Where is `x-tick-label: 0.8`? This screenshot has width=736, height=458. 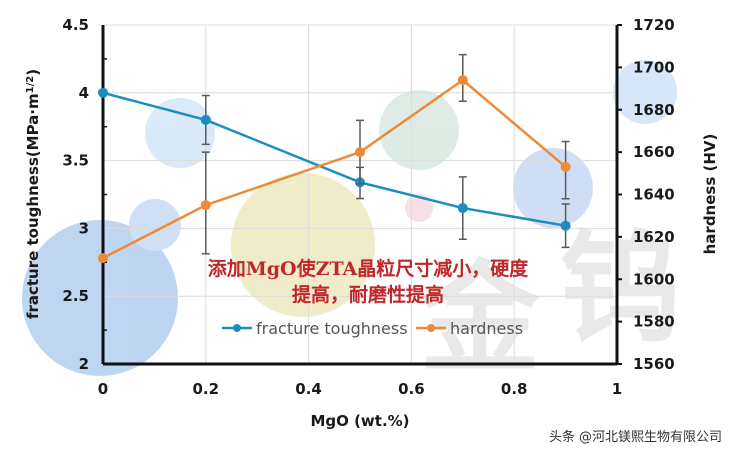 x-tick-label: 0.8 is located at coordinates (514, 389).